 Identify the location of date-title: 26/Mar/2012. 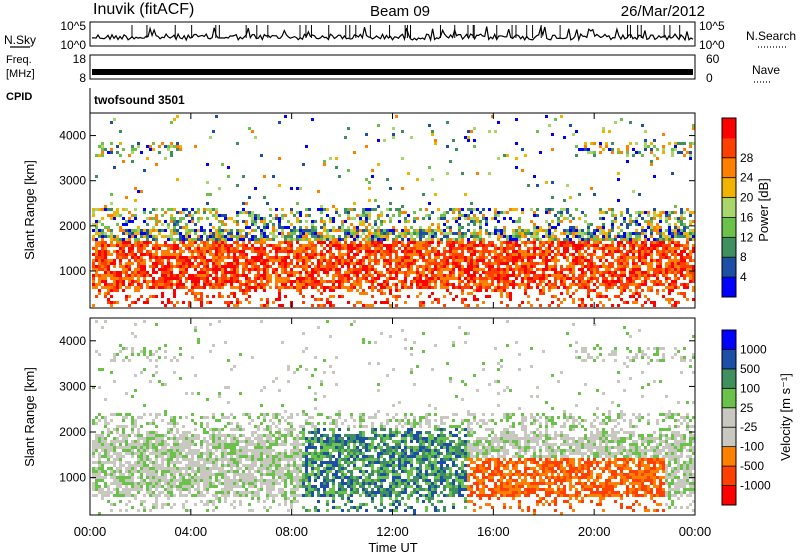
(663, 11).